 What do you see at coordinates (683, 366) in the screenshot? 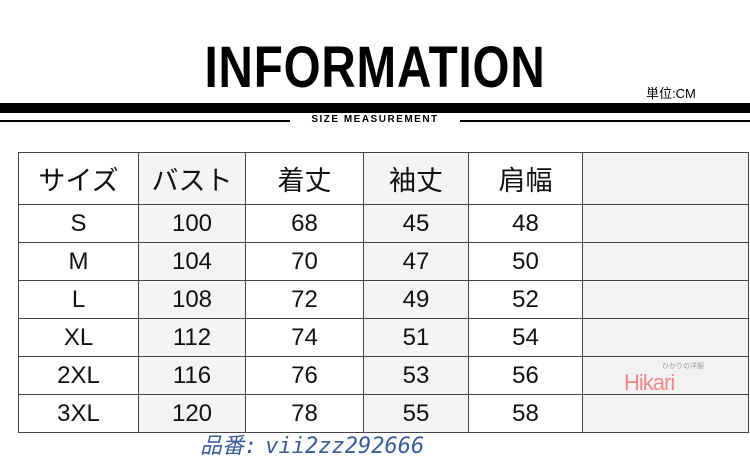
I see `logo-tagline: ひかりの洋服` at bounding box center [683, 366].